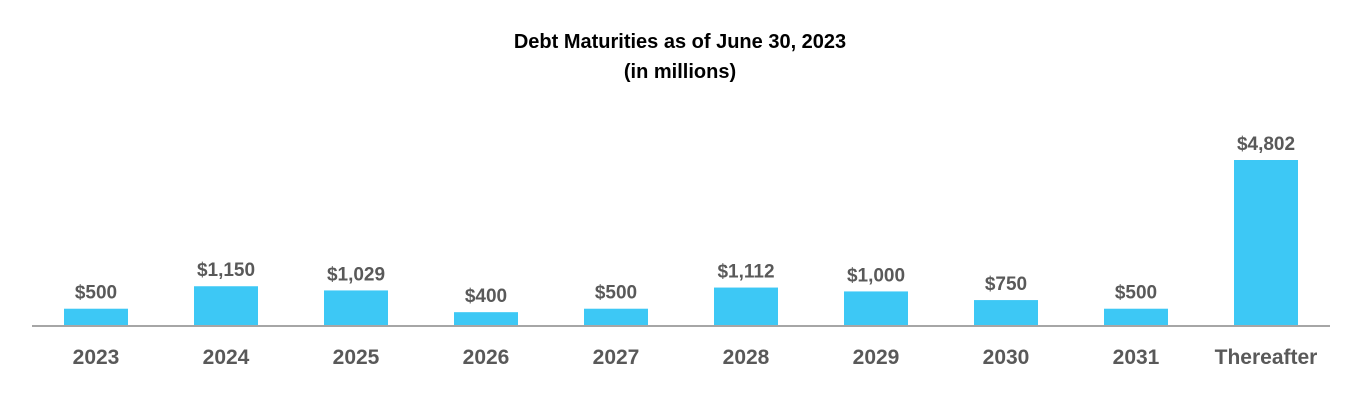  Describe the element at coordinates (876, 357) in the screenshot. I see `category-label-2029: 2029` at that location.